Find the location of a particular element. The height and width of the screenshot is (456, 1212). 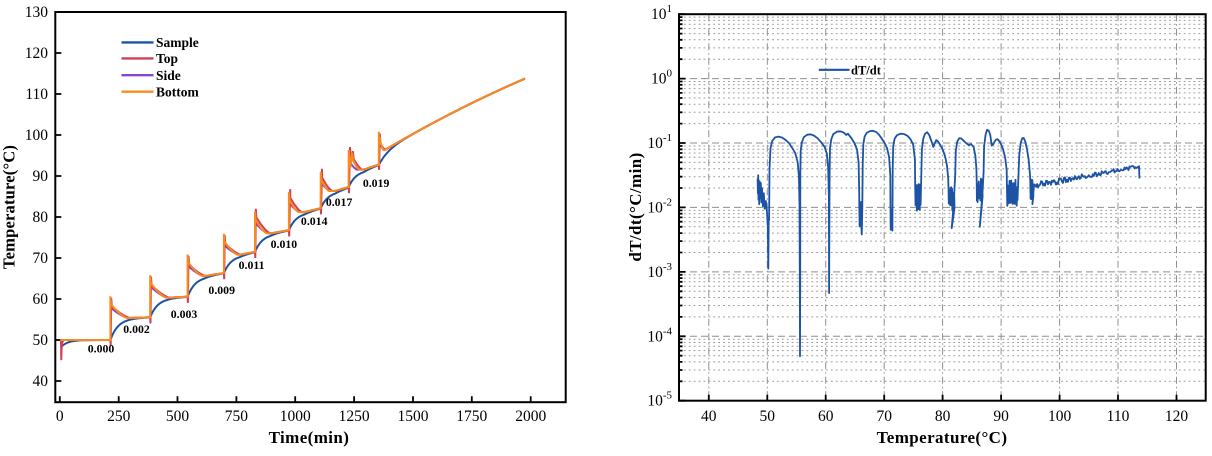

svg-text: 0.014 is located at coordinates (314, 221).